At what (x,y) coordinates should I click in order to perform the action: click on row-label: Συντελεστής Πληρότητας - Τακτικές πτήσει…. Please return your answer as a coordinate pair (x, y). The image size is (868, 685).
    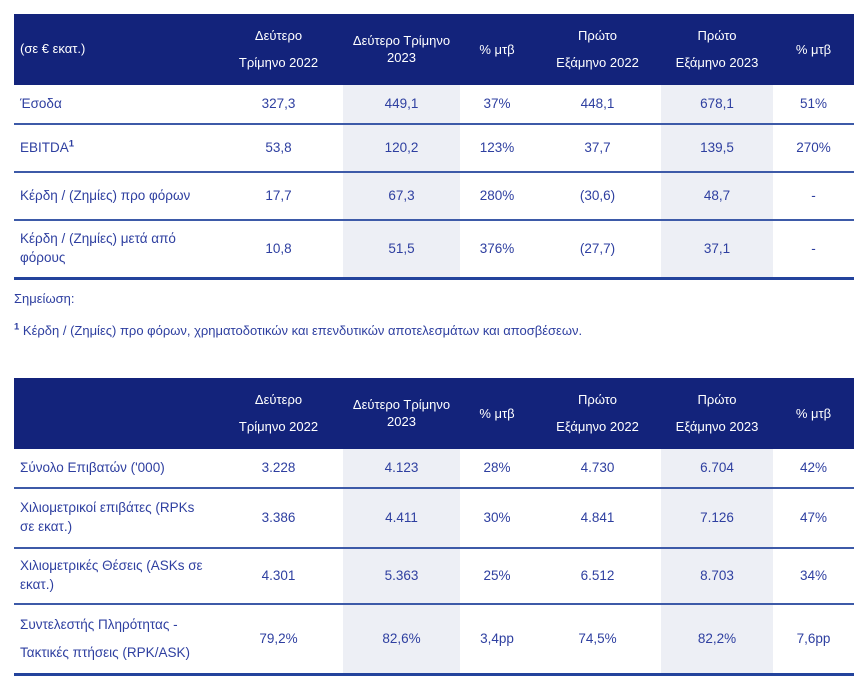
    Looking at the image, I should click on (114, 640).